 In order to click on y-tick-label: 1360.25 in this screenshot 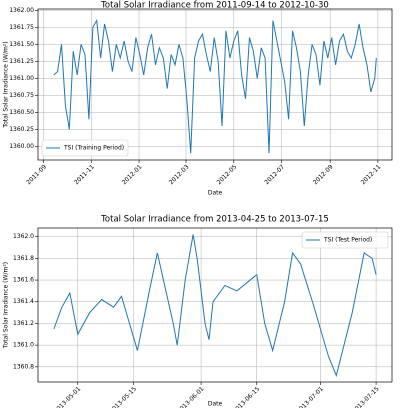, I will do `click(21, 129)`.